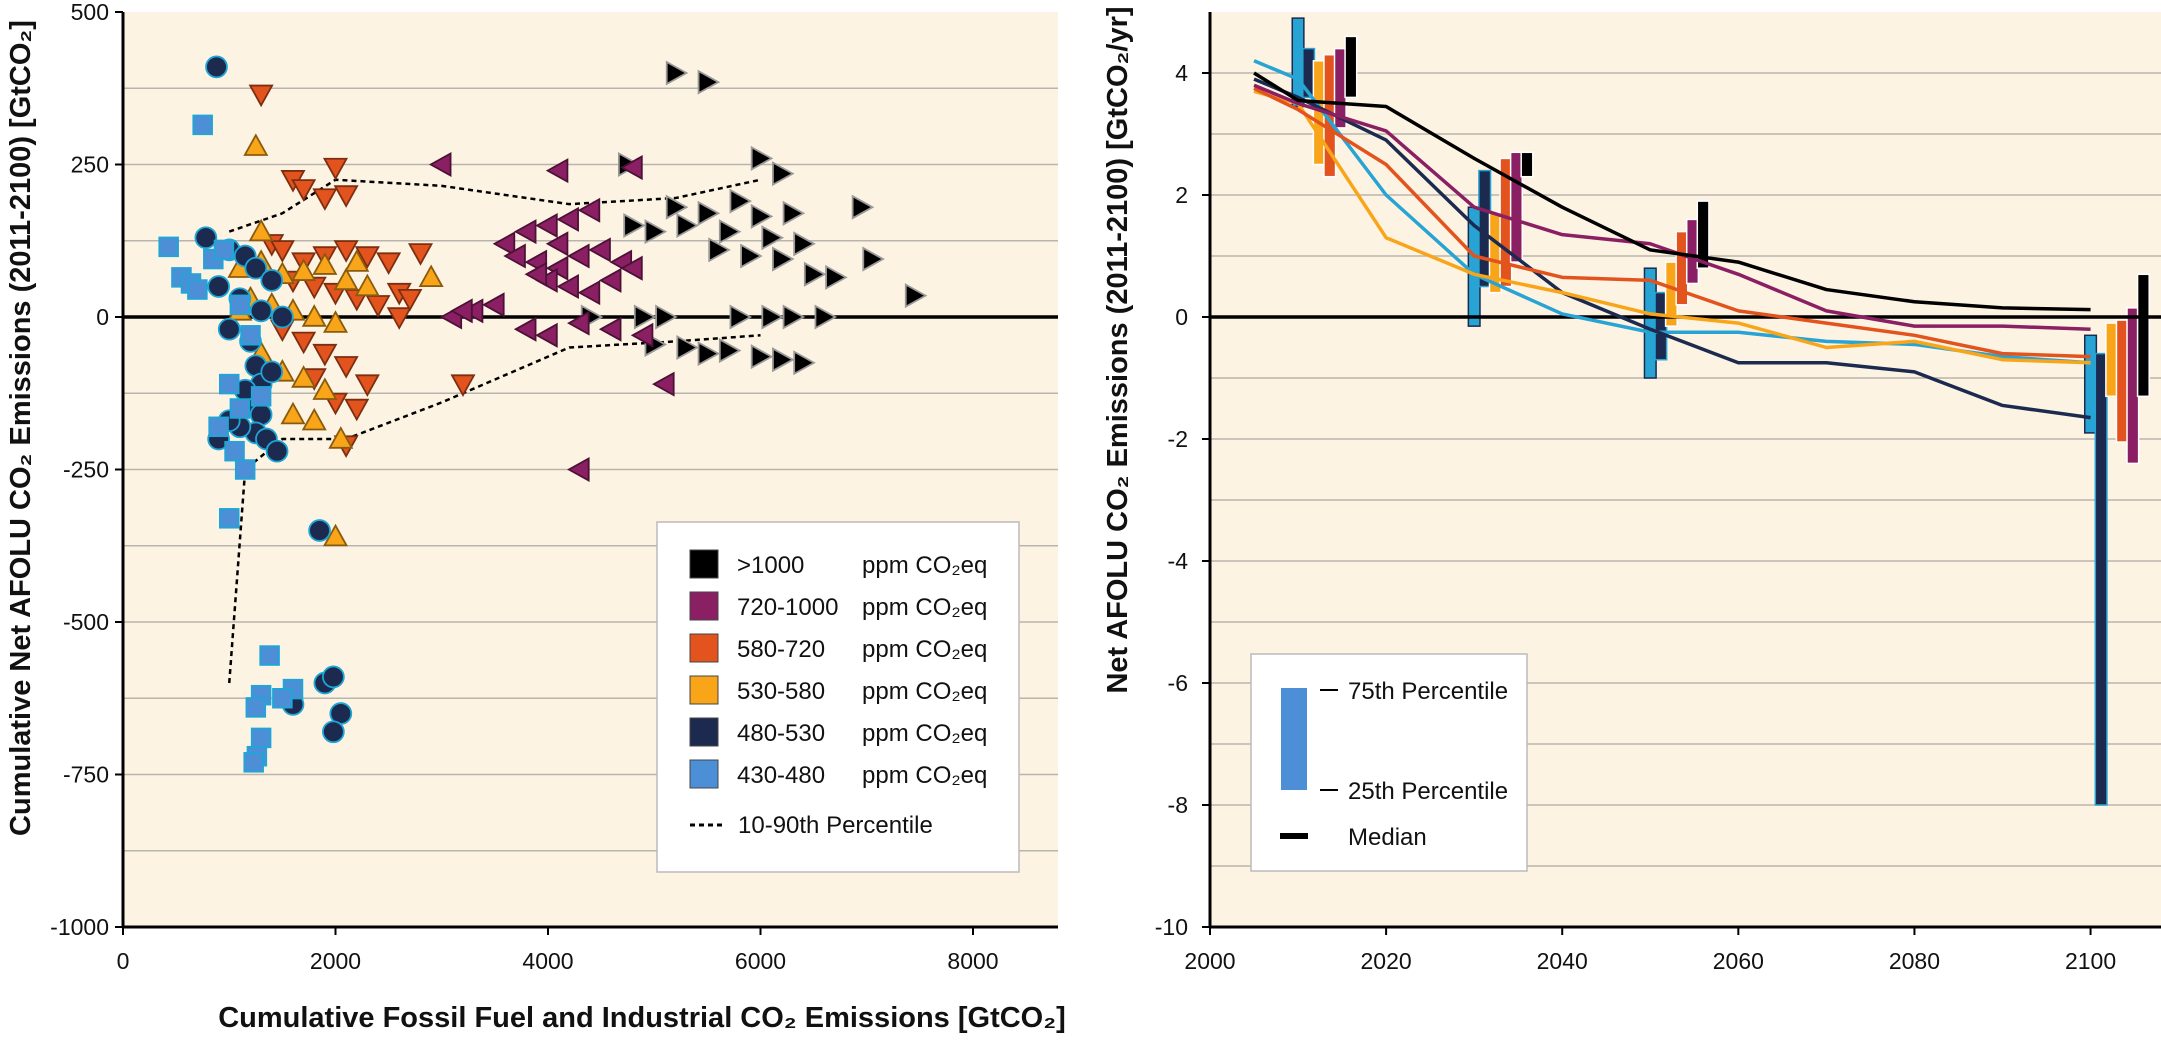  I want to click on legend-median-label: Median, so click(1387, 837).